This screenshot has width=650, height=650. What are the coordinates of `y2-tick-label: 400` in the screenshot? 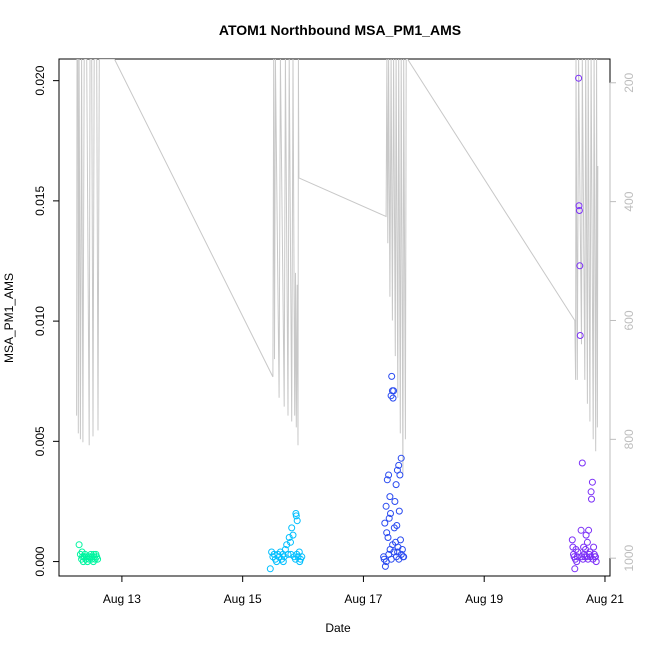 It's located at (629, 201).